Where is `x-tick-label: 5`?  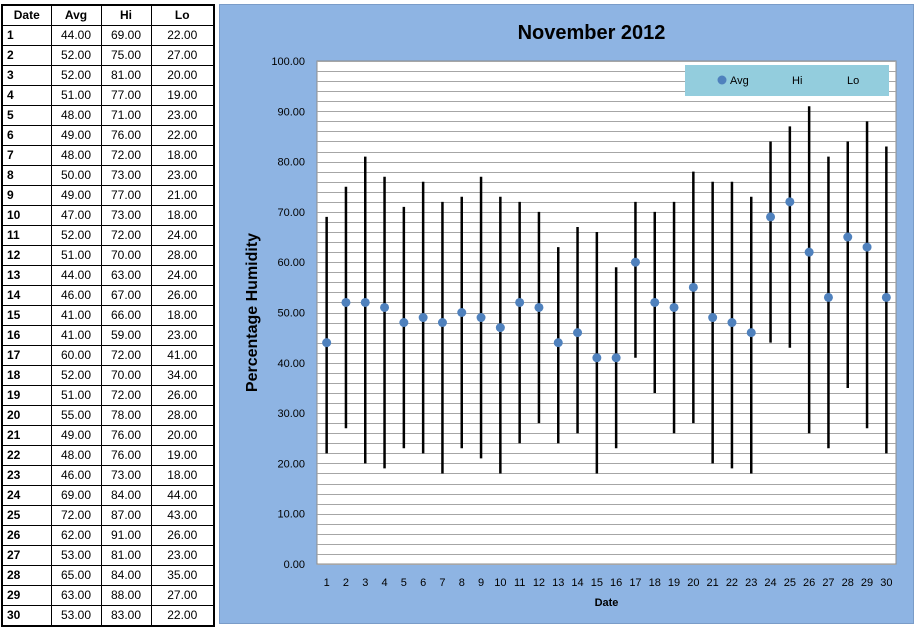 x-tick-label: 5 is located at coordinates (404, 583).